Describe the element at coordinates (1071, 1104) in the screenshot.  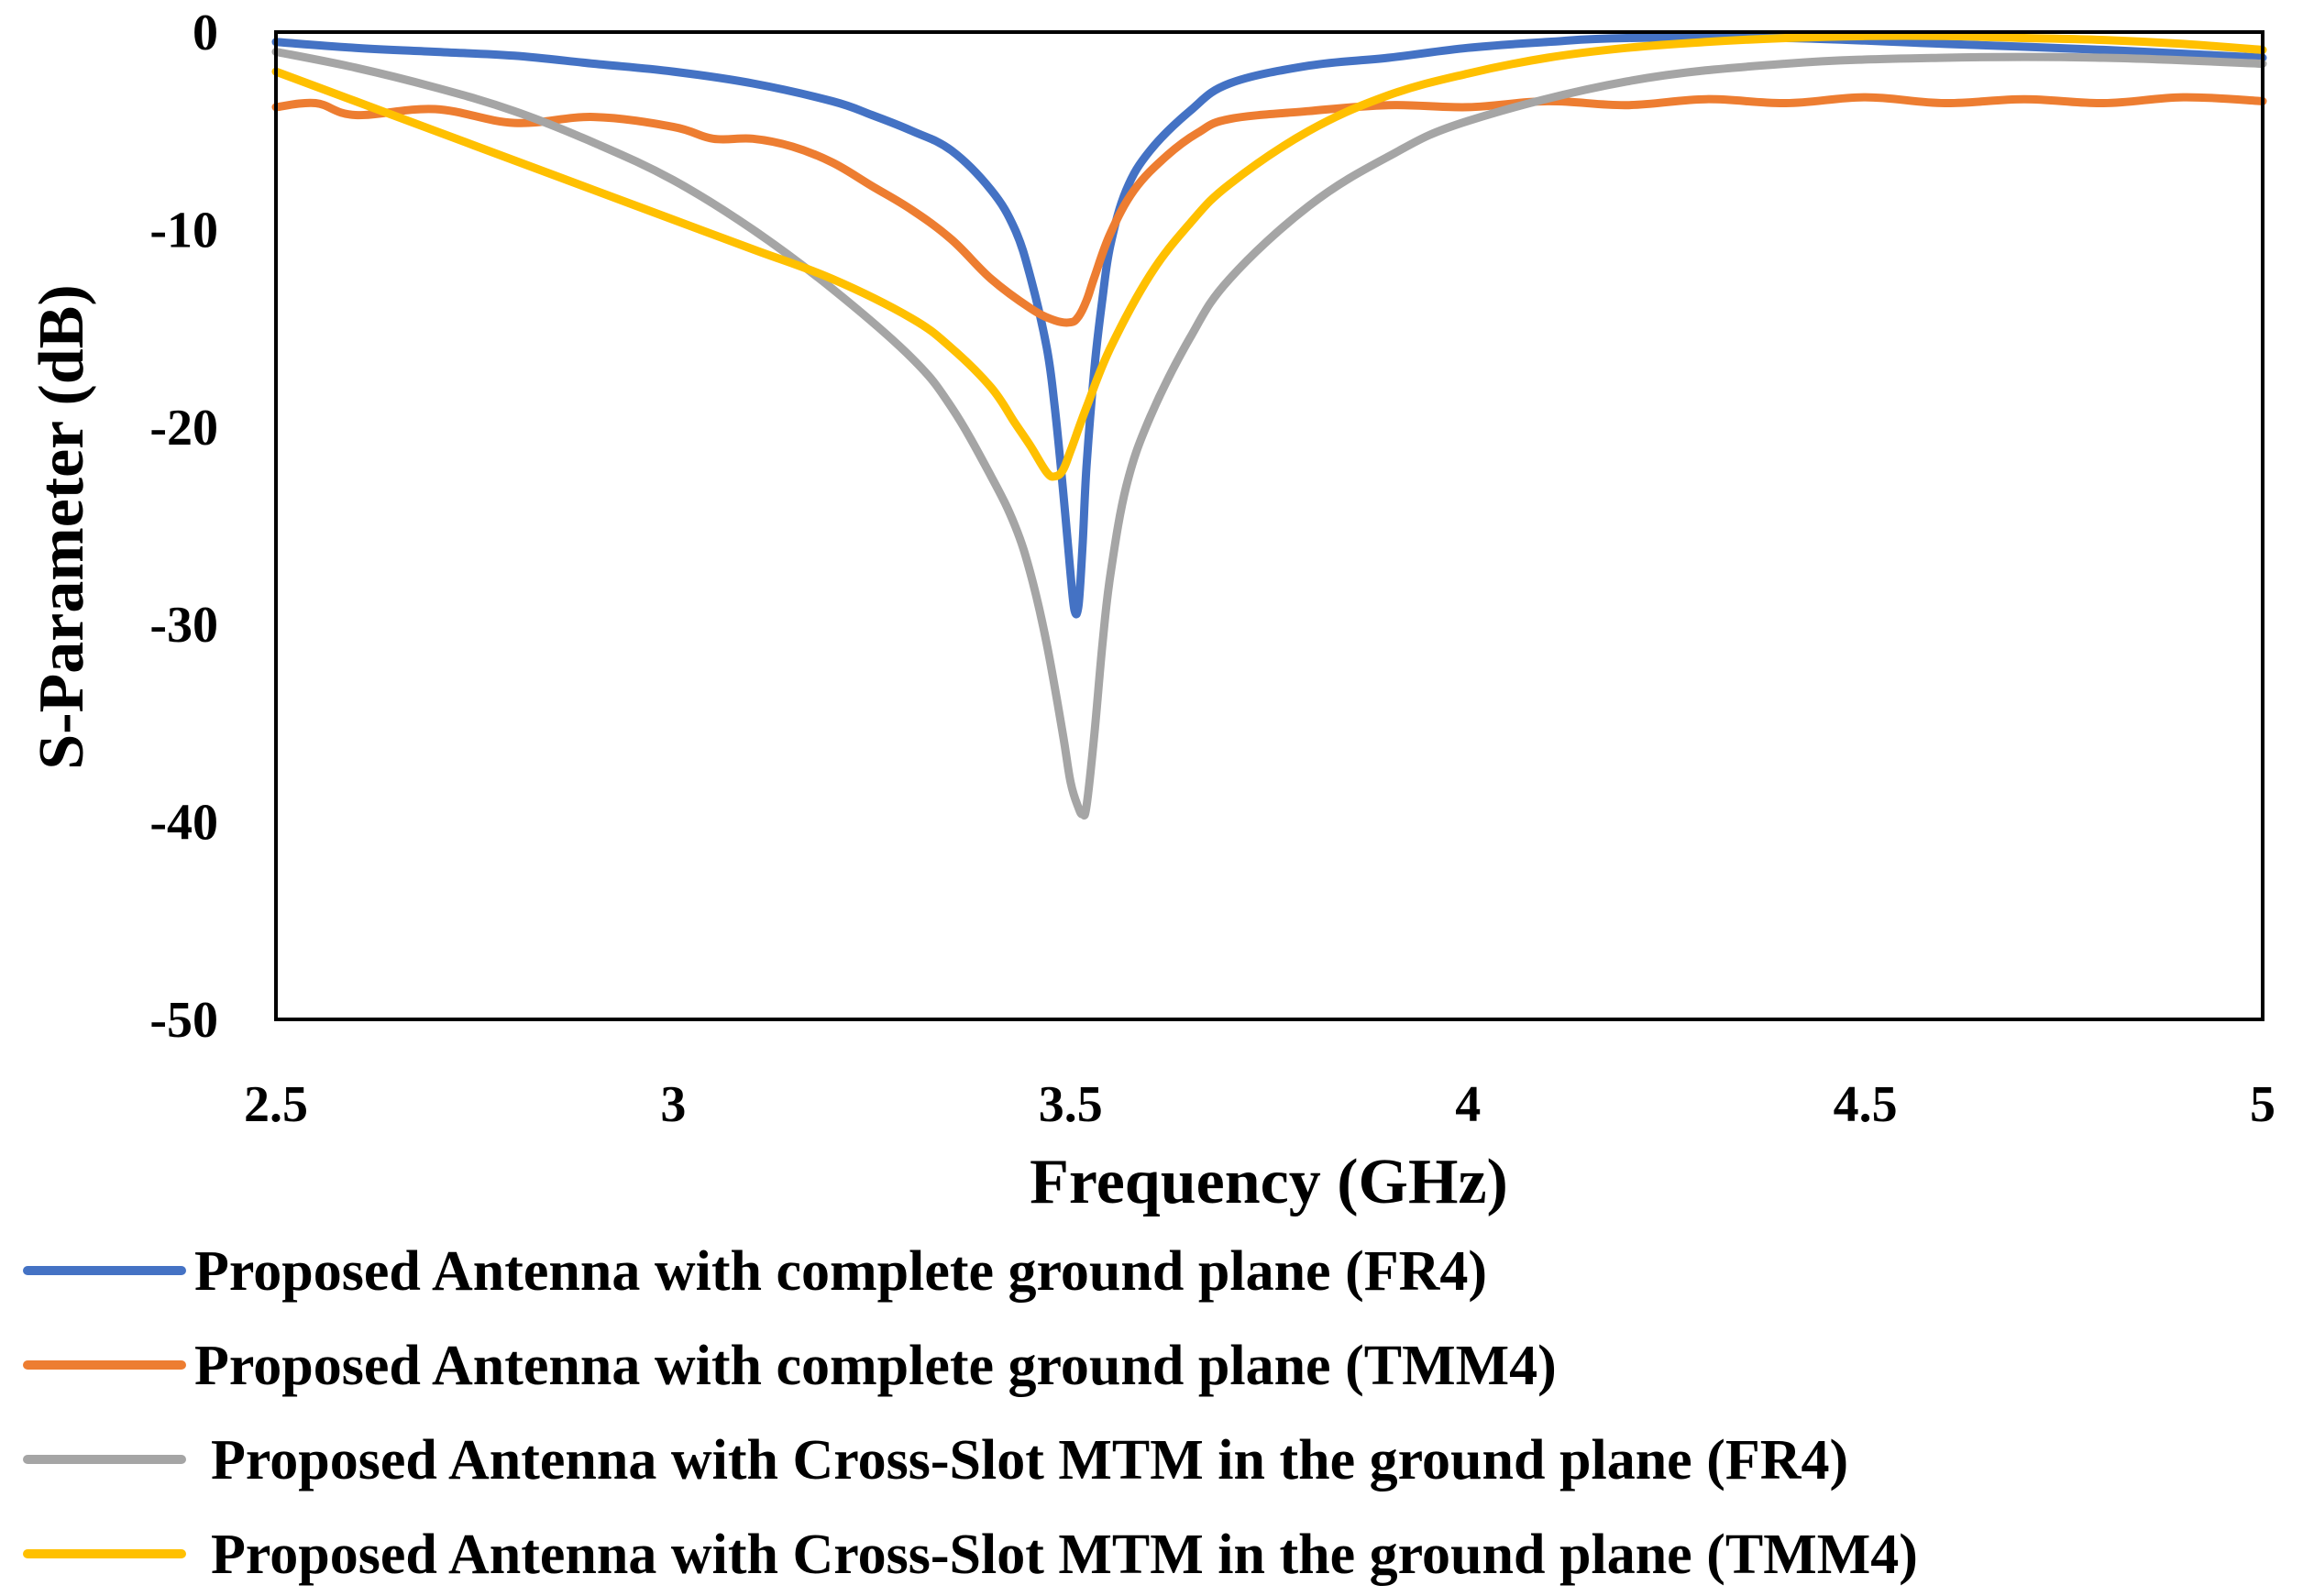
I see `x-tick-label: 3.5` at that location.